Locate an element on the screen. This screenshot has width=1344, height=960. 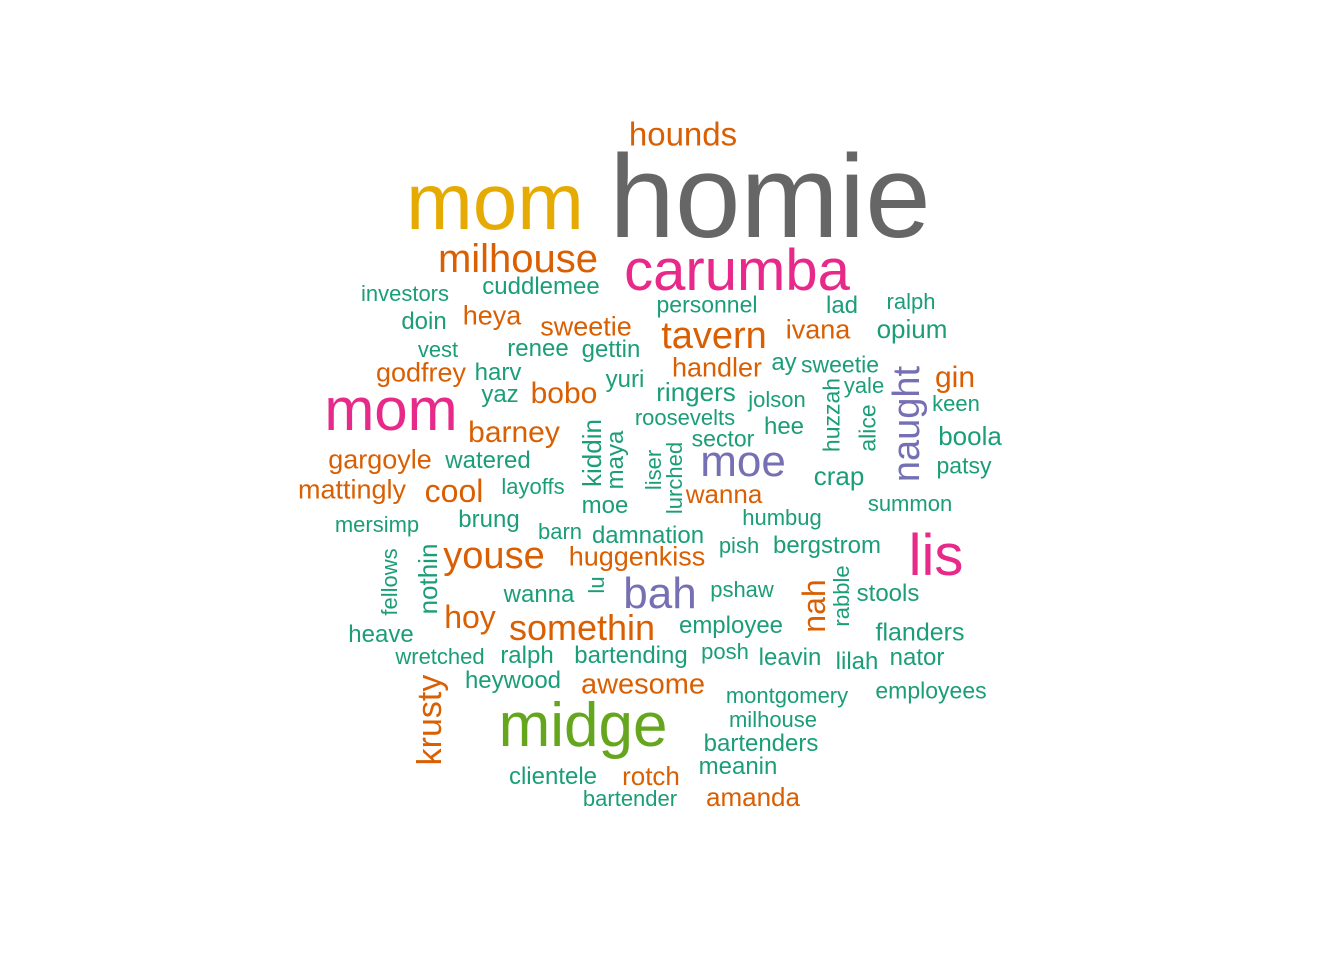
word-bartenders: bartenders is located at coordinates (761, 743).